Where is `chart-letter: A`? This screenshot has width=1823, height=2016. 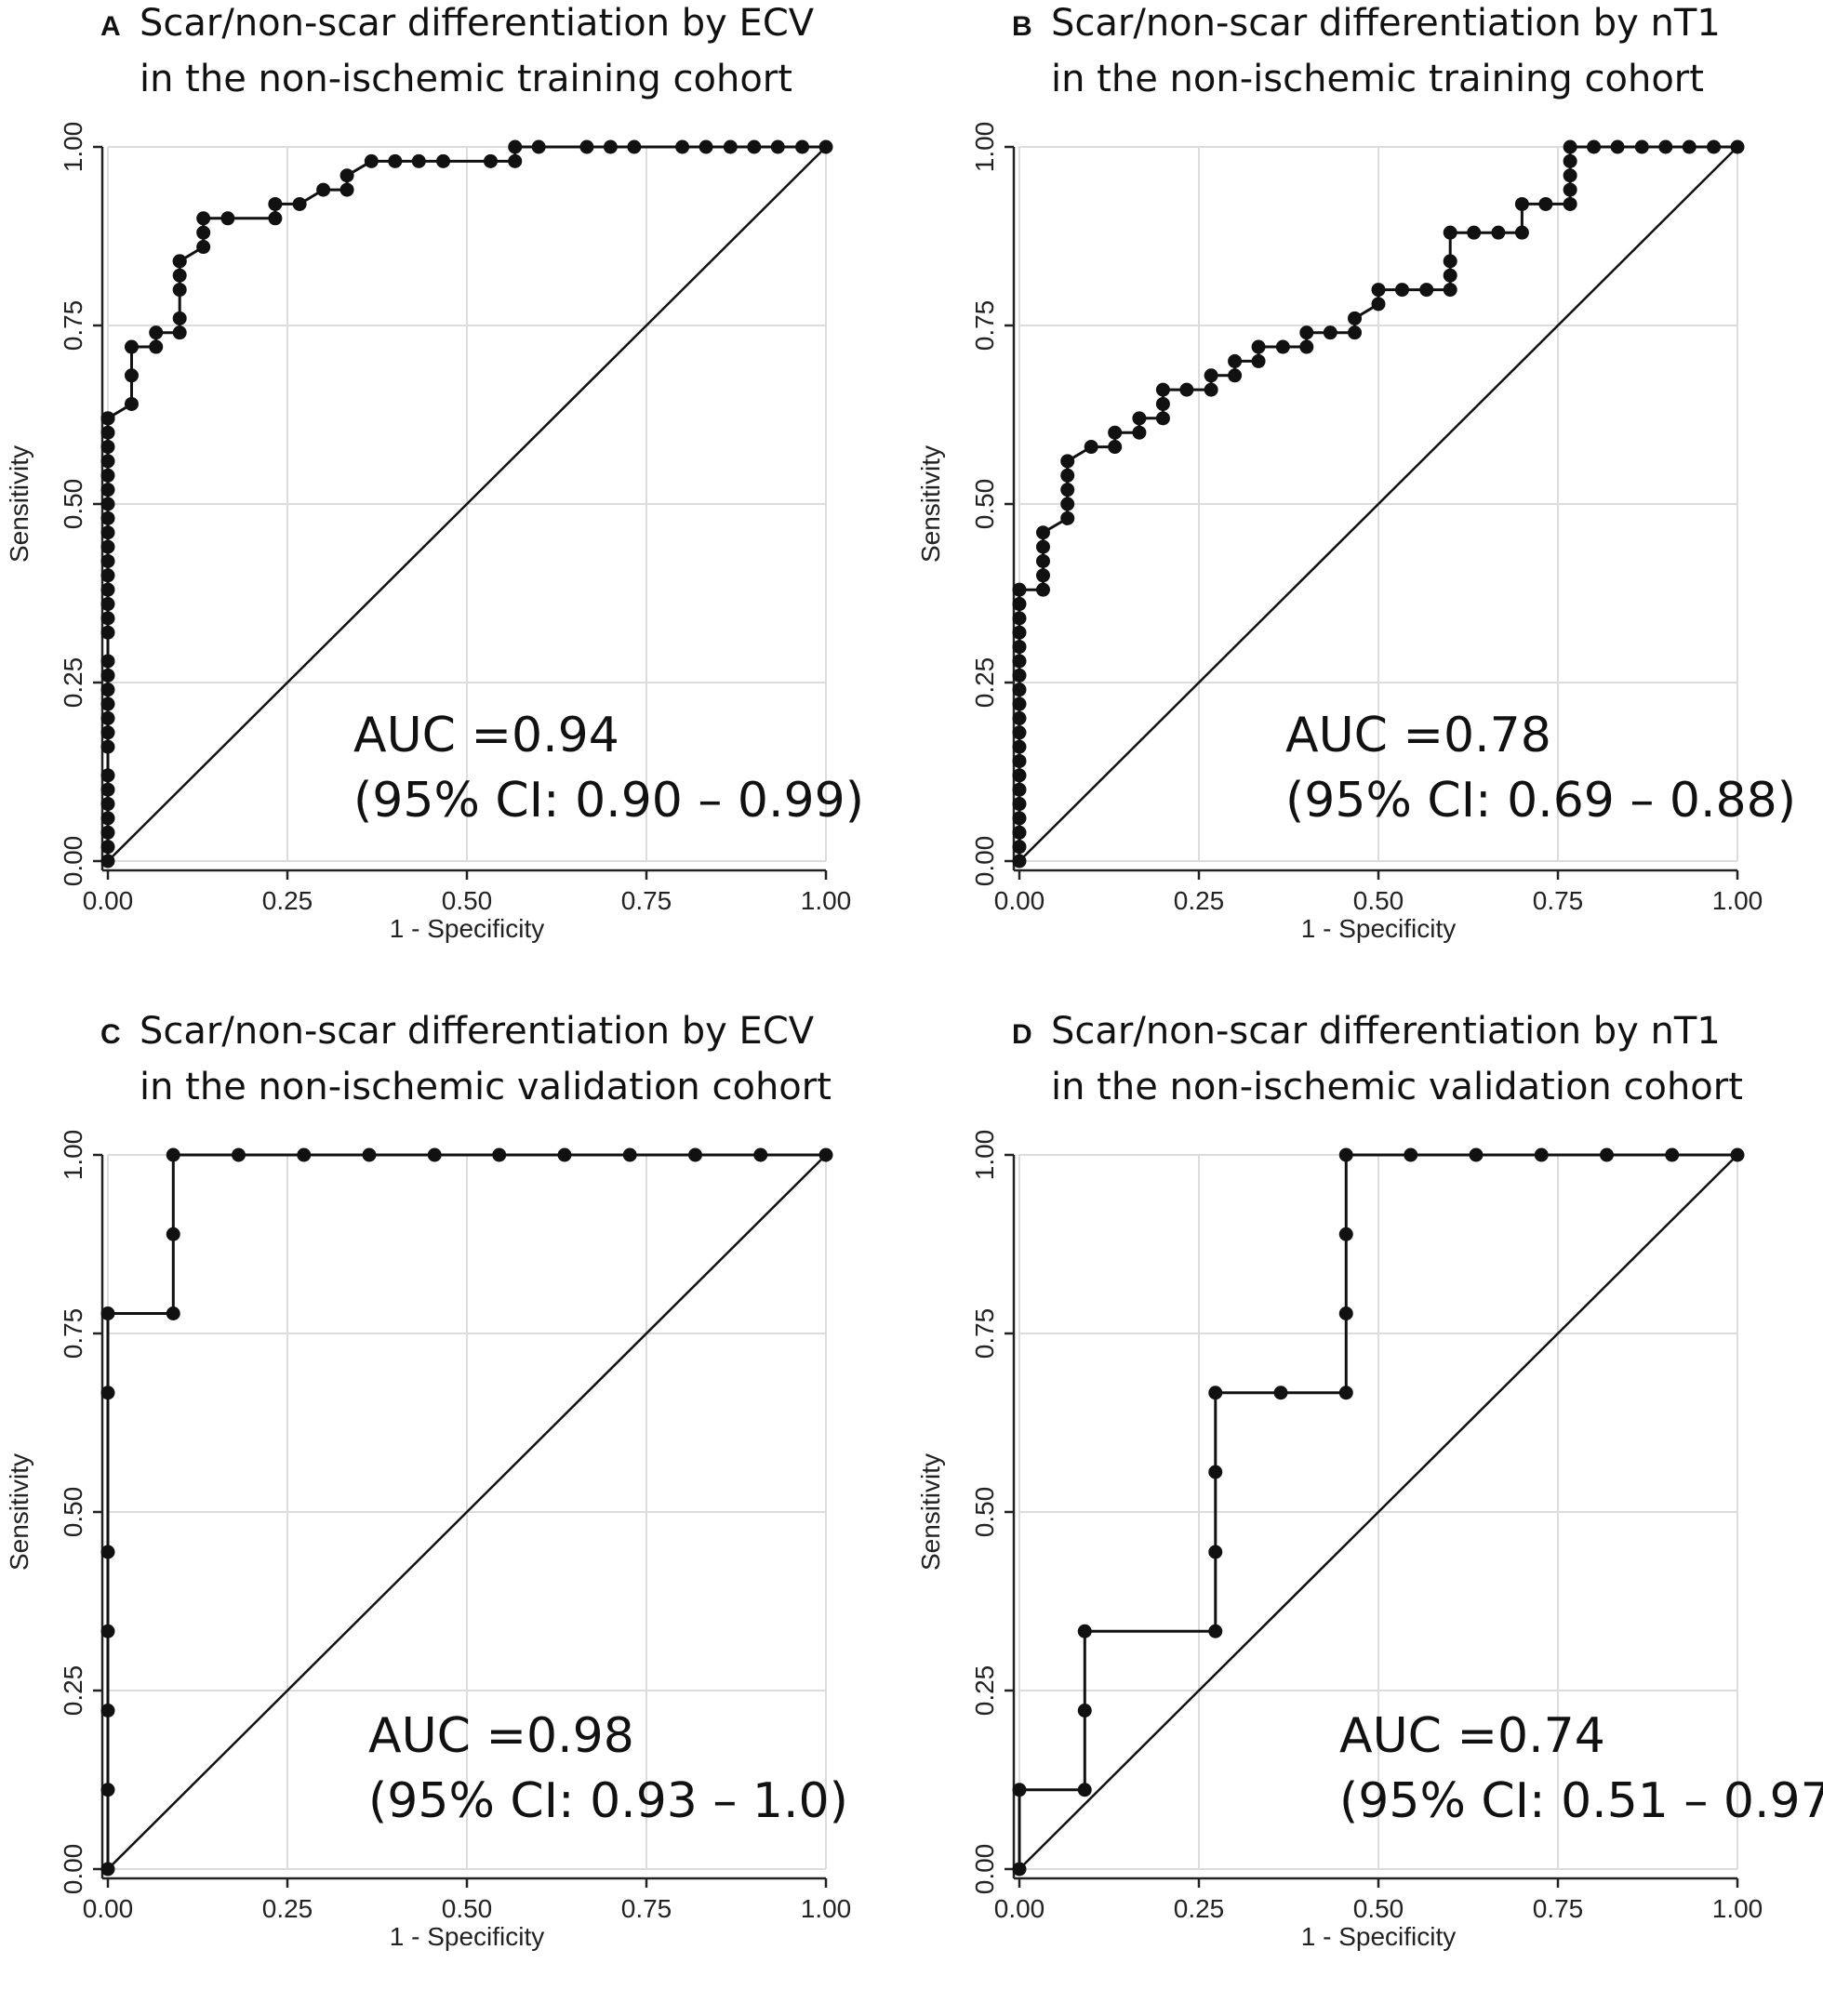
chart-letter: A is located at coordinates (110, 26).